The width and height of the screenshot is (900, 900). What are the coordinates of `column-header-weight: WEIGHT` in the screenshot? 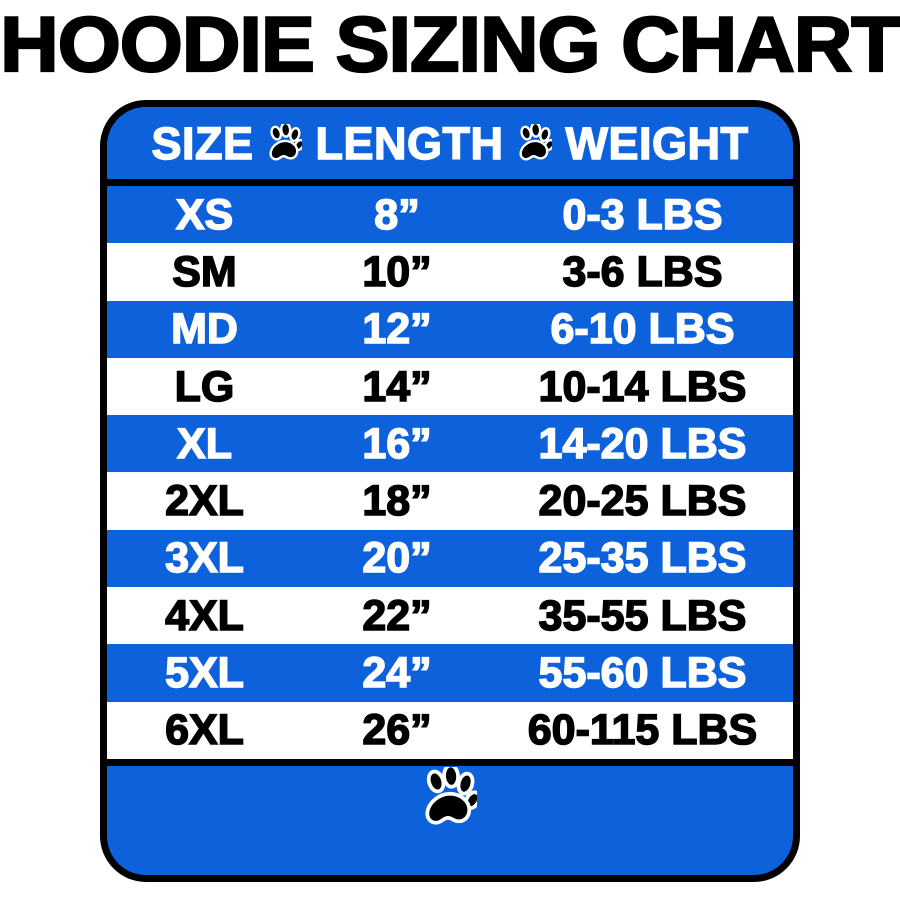 It's located at (657, 143).